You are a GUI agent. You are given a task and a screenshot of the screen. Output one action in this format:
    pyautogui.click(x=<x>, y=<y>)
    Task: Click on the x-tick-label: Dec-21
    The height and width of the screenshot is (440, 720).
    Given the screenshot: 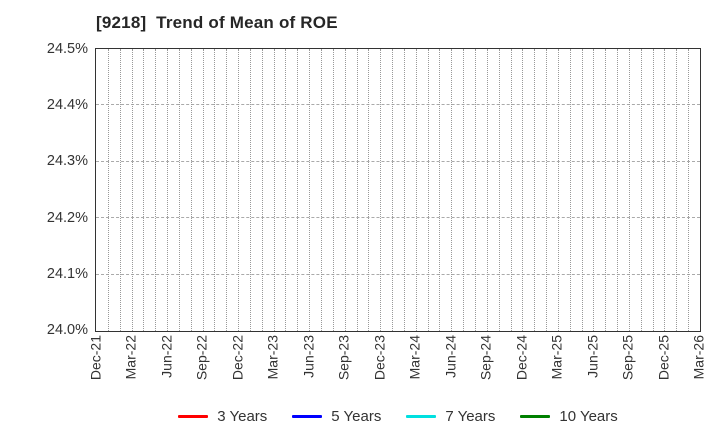 What is the action you would take?
    pyautogui.click(x=95, y=358)
    